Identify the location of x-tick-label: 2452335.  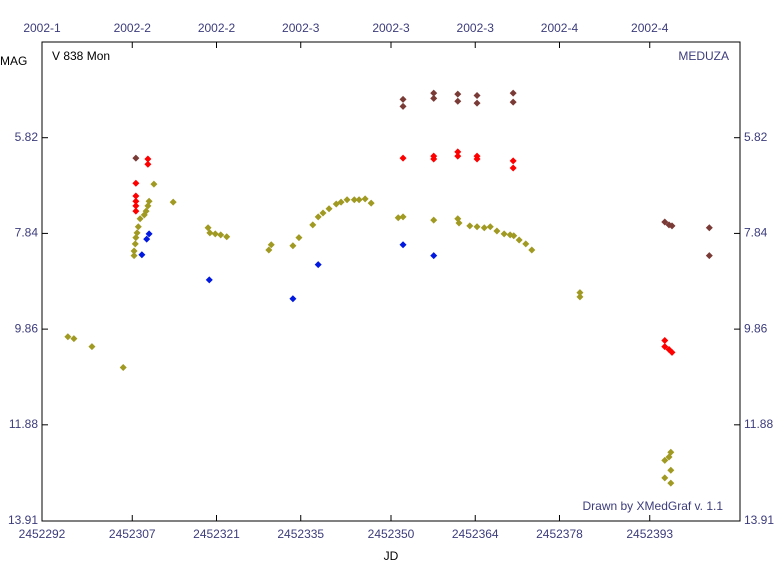
(300, 534).